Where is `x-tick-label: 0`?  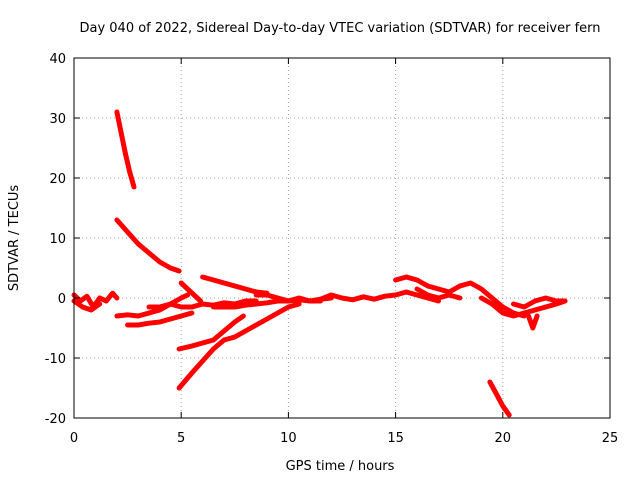
x-tick-label: 0 is located at coordinates (74, 438).